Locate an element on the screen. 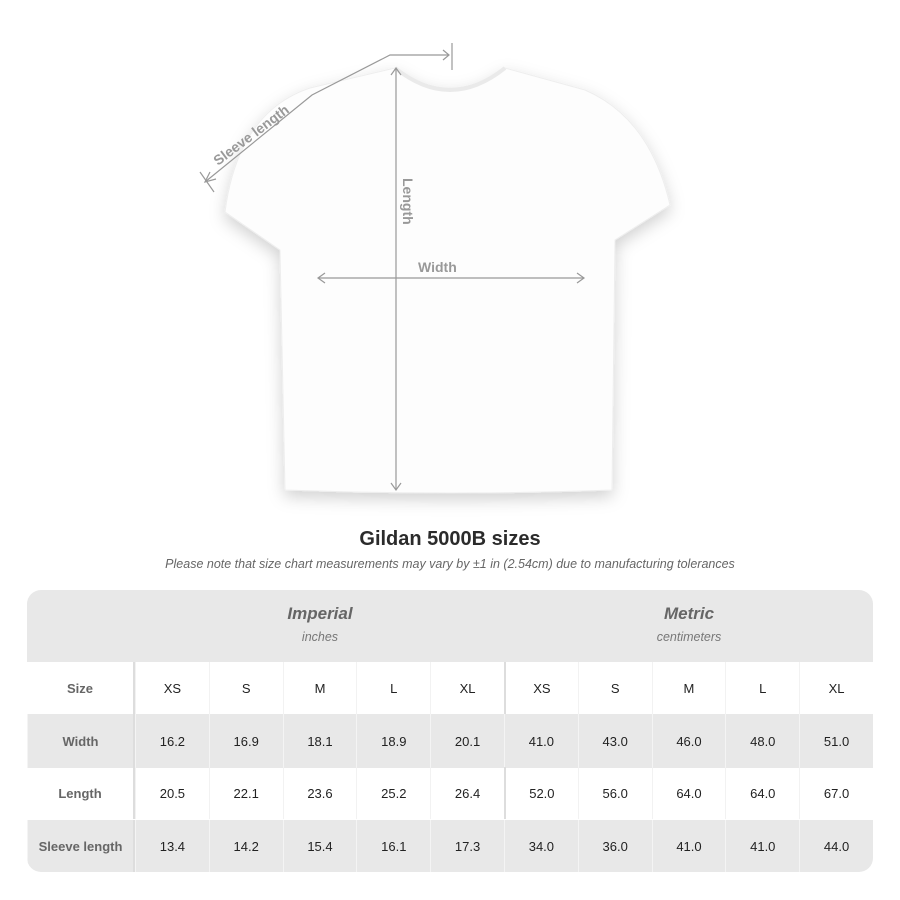 Image resolution: width=900 pixels, height=900 pixels. table-cell: 44.0 is located at coordinates (836, 846).